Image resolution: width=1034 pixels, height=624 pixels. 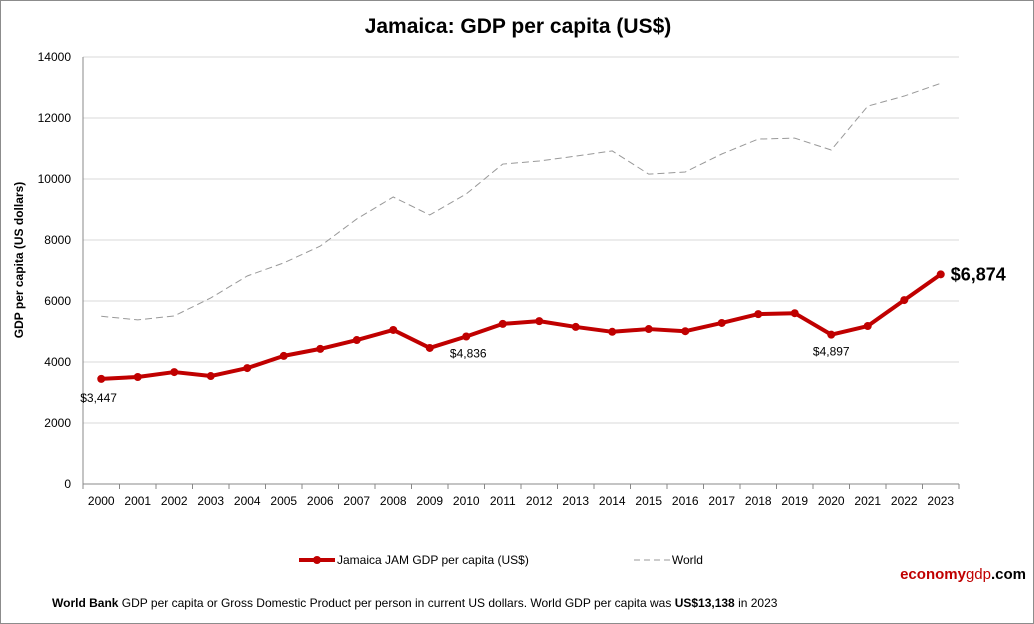 I want to click on y-tick-label: 0, so click(x=67, y=484).